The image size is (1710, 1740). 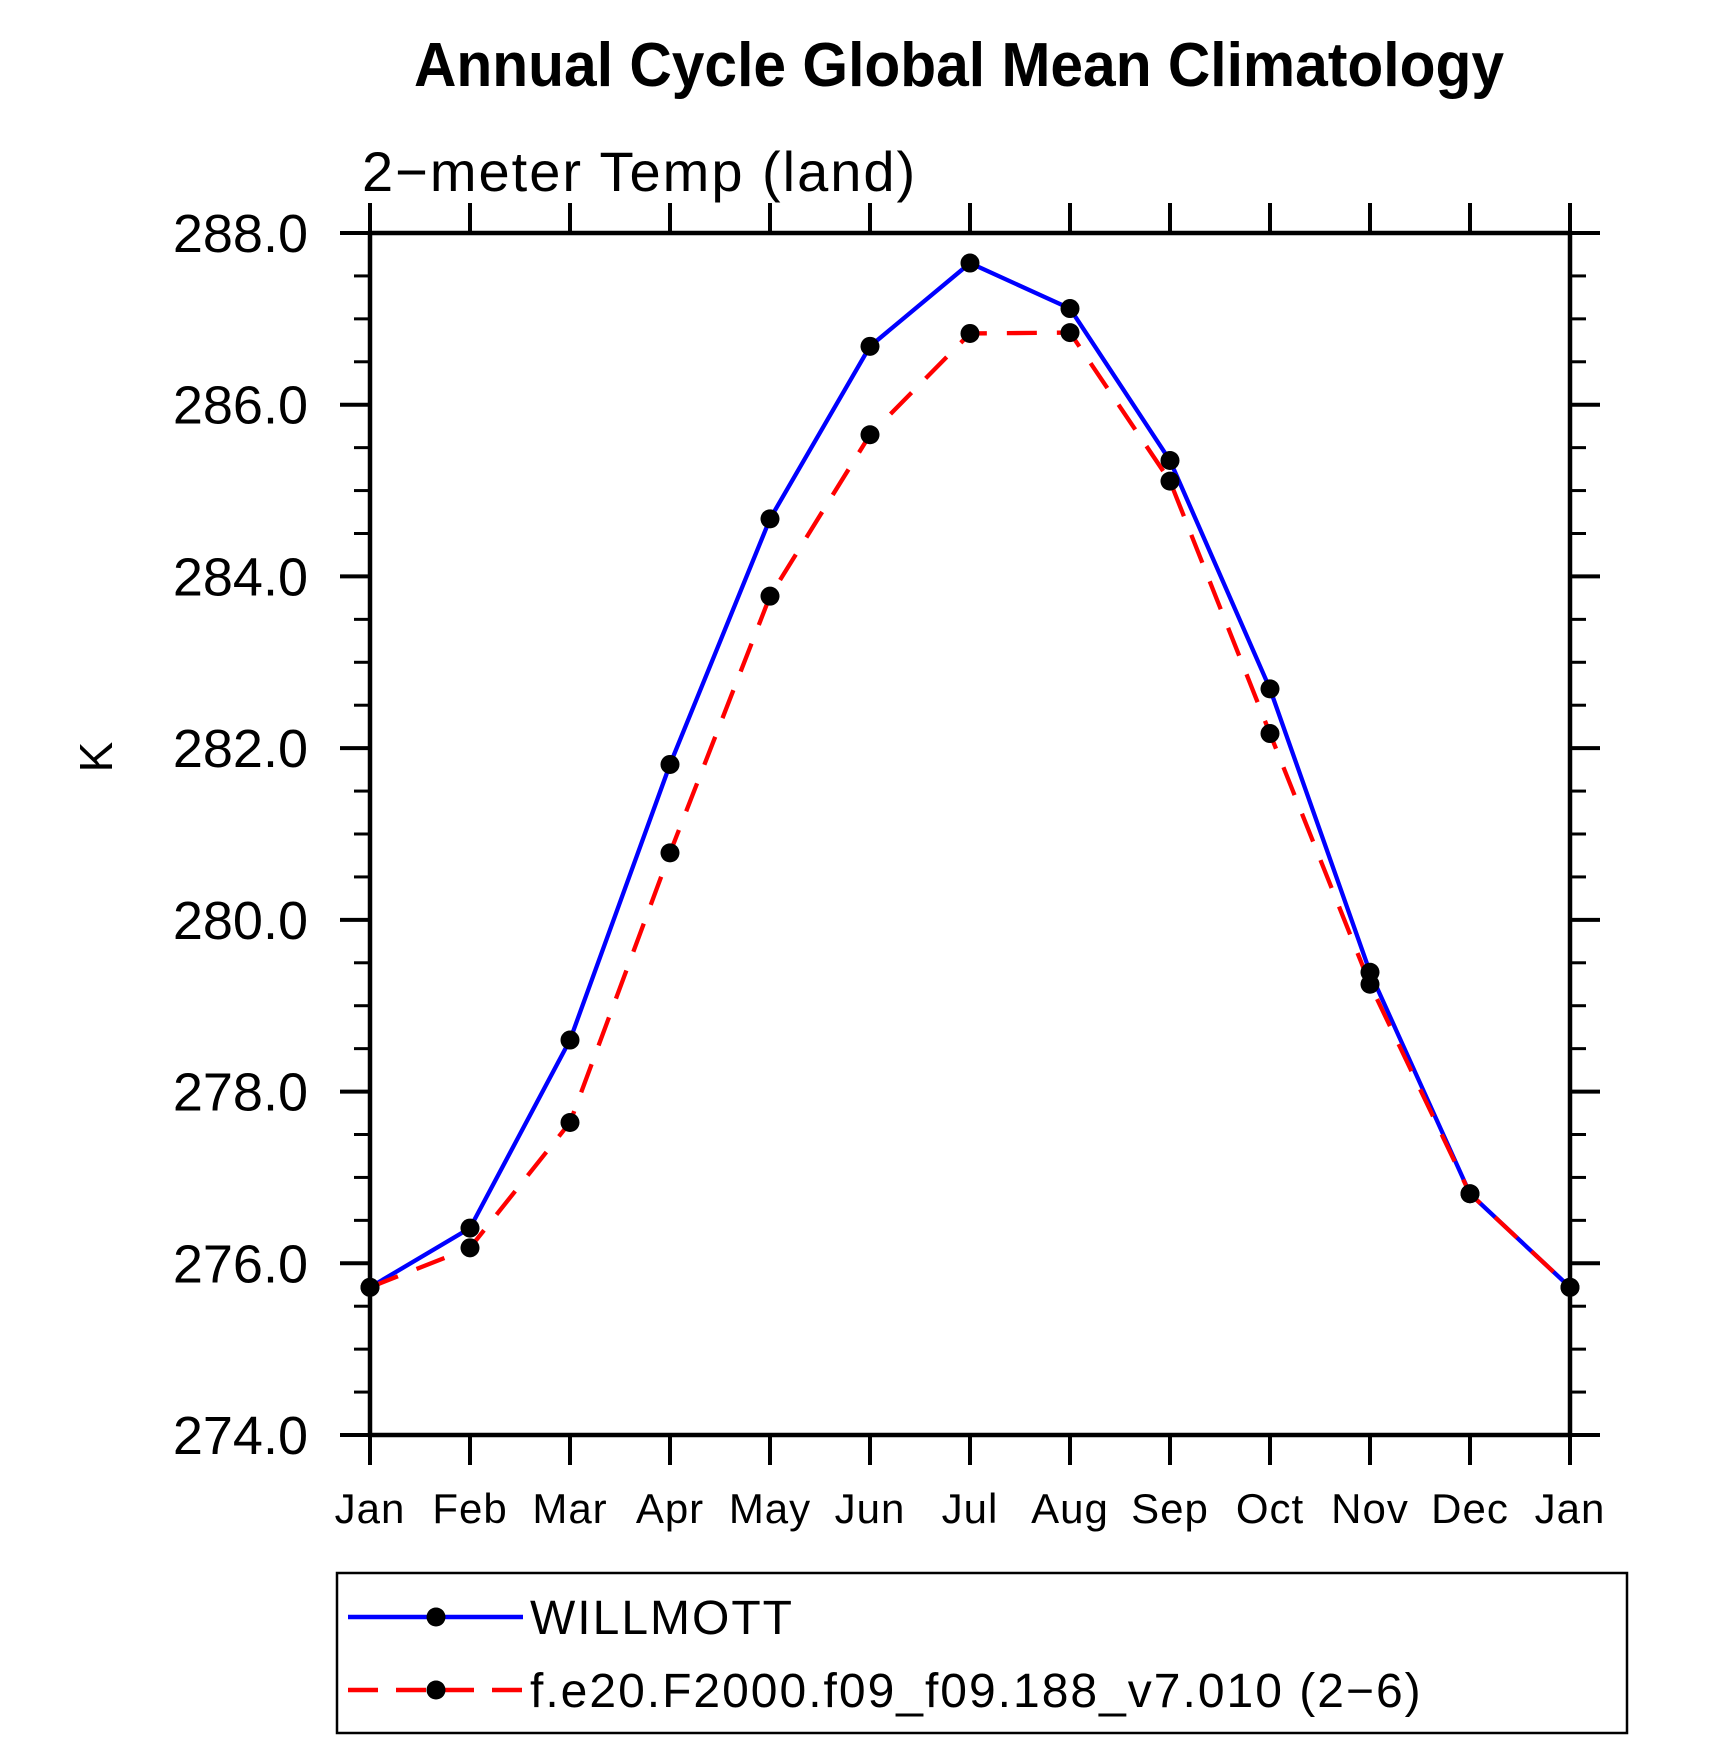 What do you see at coordinates (870, 1508) in the screenshot?
I see `x-tick-label: Jun` at bounding box center [870, 1508].